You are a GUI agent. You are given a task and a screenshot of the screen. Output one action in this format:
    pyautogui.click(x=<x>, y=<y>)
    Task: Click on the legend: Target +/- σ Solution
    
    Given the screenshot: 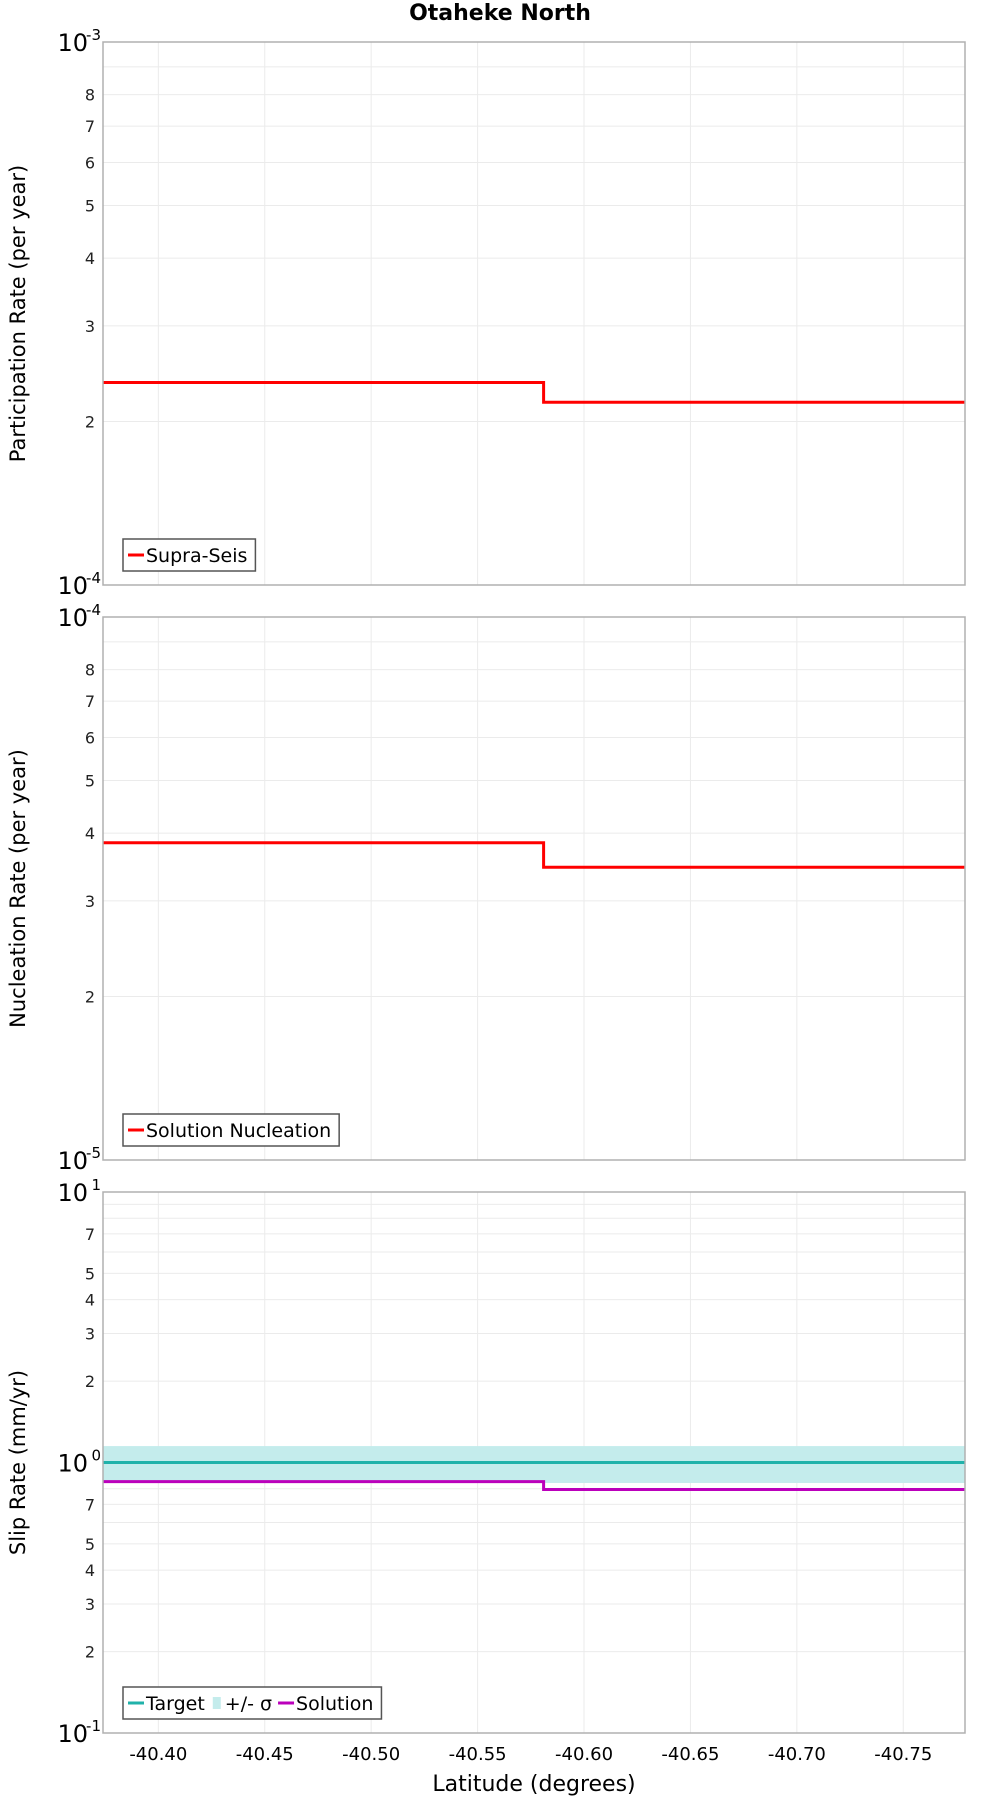 What is the action you would take?
    pyautogui.click(x=252, y=1703)
    